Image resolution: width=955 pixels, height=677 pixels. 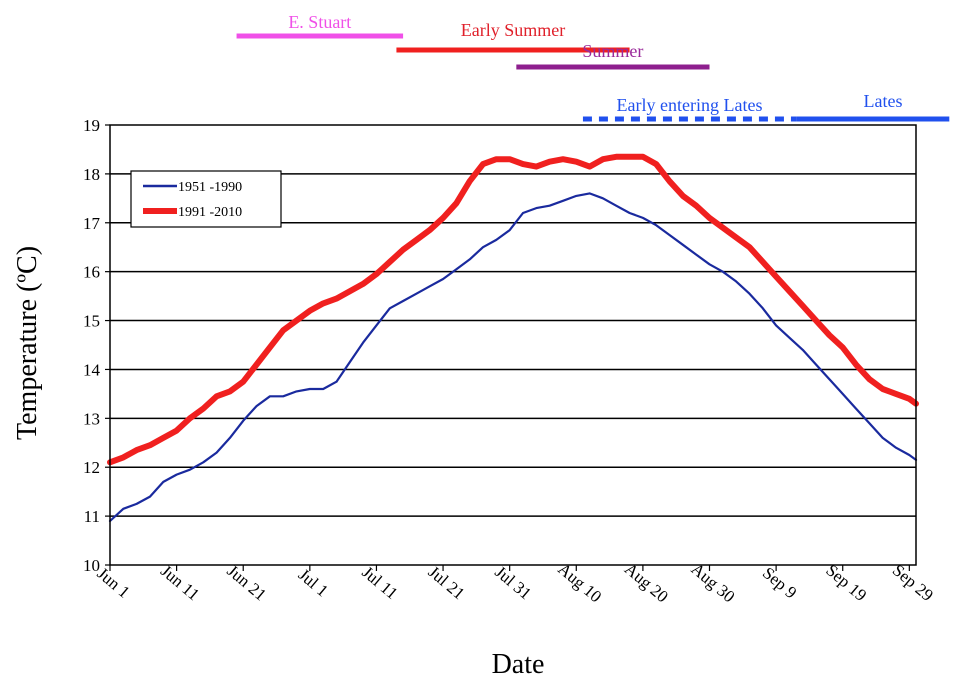 I want to click on legend-box, so click(x=206, y=199).